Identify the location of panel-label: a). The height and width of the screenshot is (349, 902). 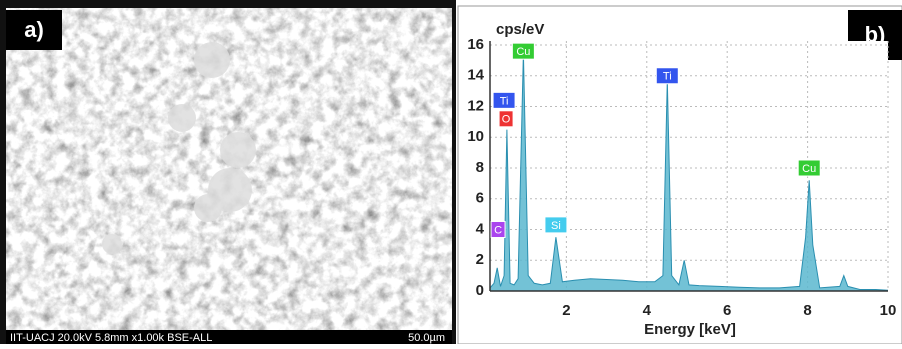
(34, 29).